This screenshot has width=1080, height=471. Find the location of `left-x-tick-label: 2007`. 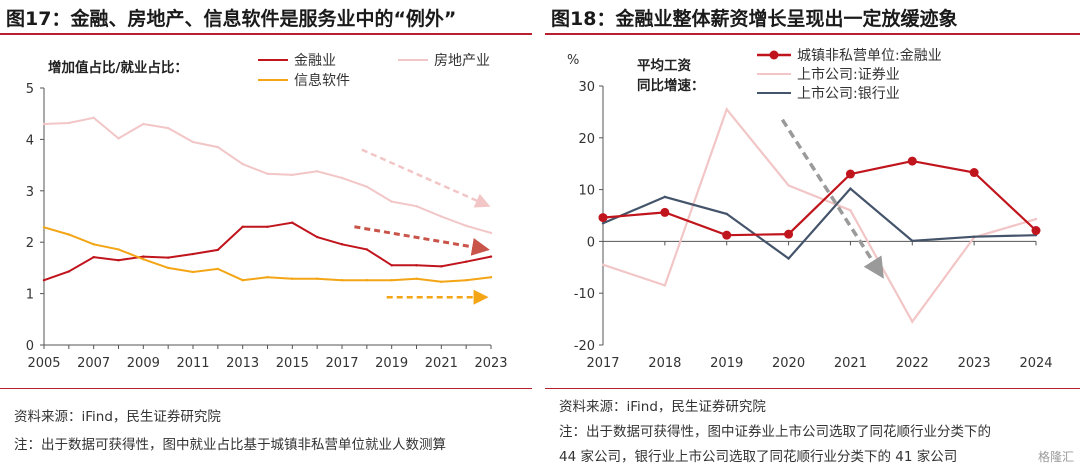

left-x-tick-label: 2007 is located at coordinates (93, 363).